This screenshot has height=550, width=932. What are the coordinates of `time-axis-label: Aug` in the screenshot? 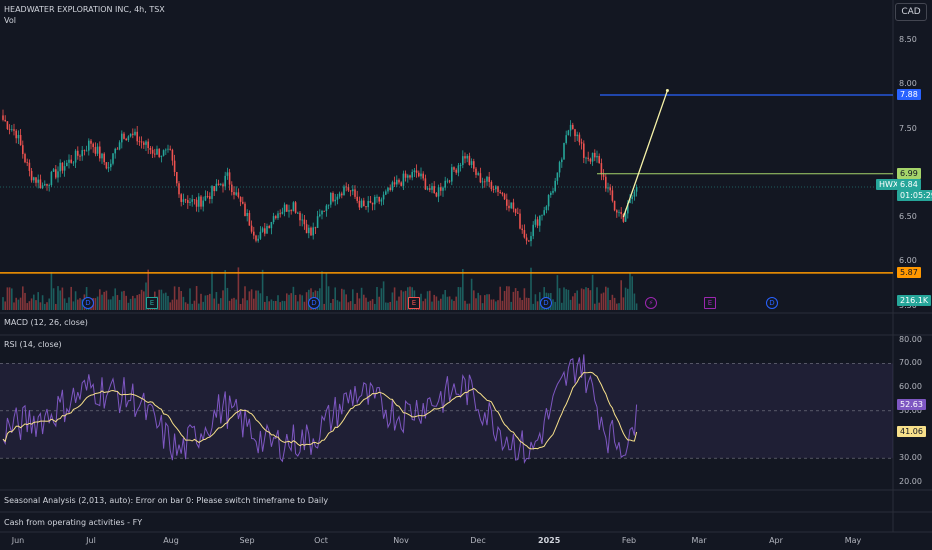 It's located at (171, 540).